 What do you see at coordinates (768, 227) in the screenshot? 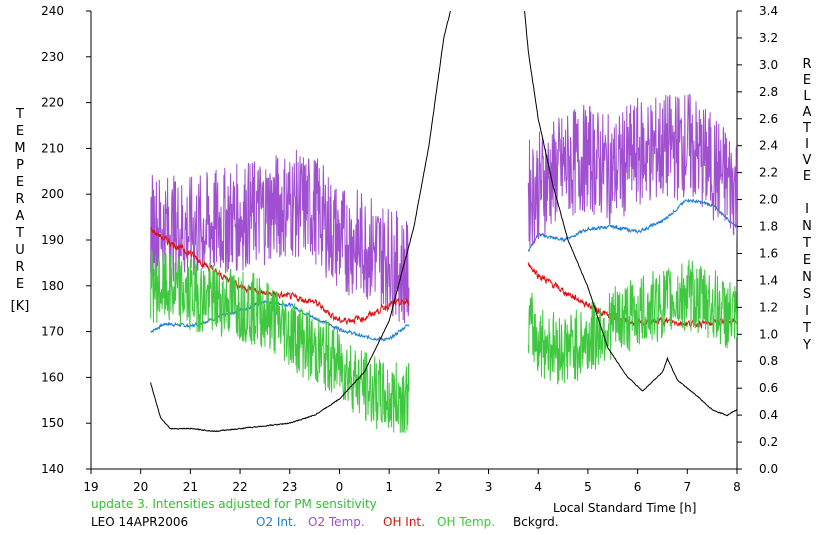
I see `right-tick-label: 1.8` at bounding box center [768, 227].